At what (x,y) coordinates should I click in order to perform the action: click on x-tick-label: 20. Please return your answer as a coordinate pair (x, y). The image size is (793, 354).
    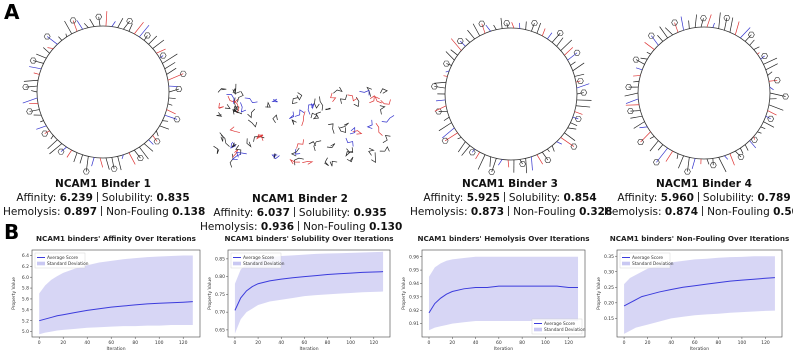
    Looking at the image, I should click on (258, 343).